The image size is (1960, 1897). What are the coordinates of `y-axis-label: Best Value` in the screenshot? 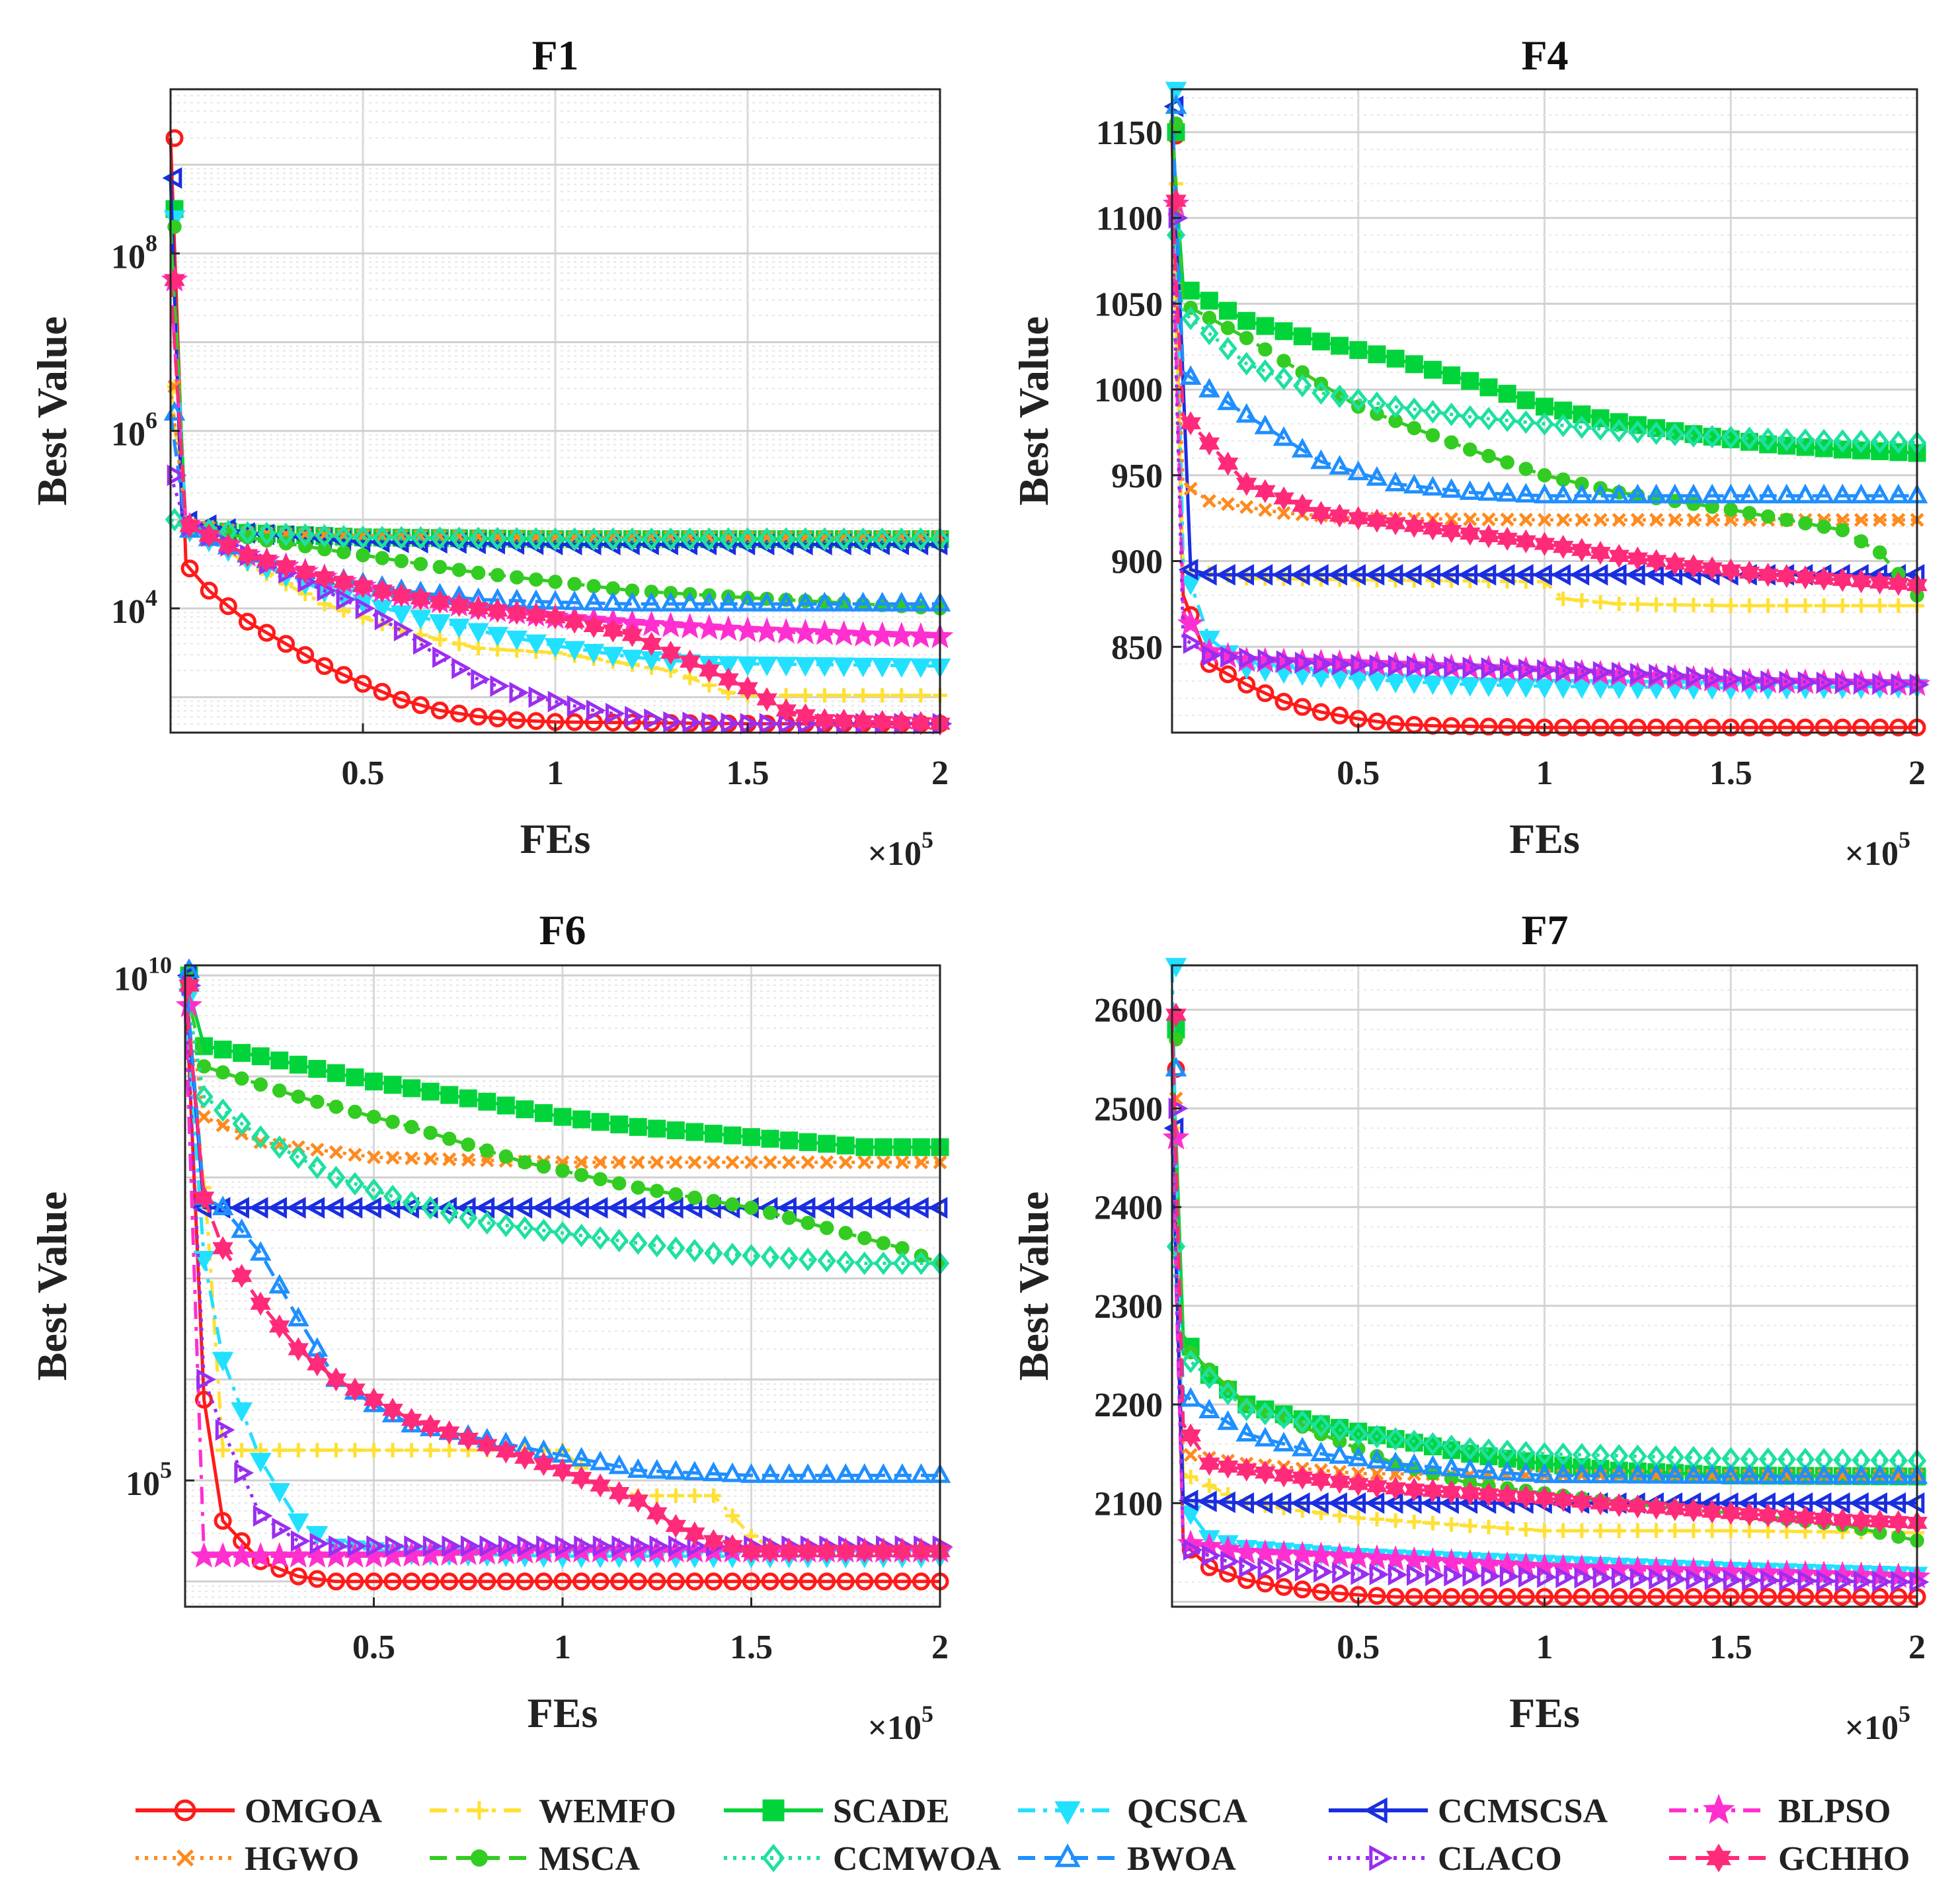 It's located at (1033, 410).